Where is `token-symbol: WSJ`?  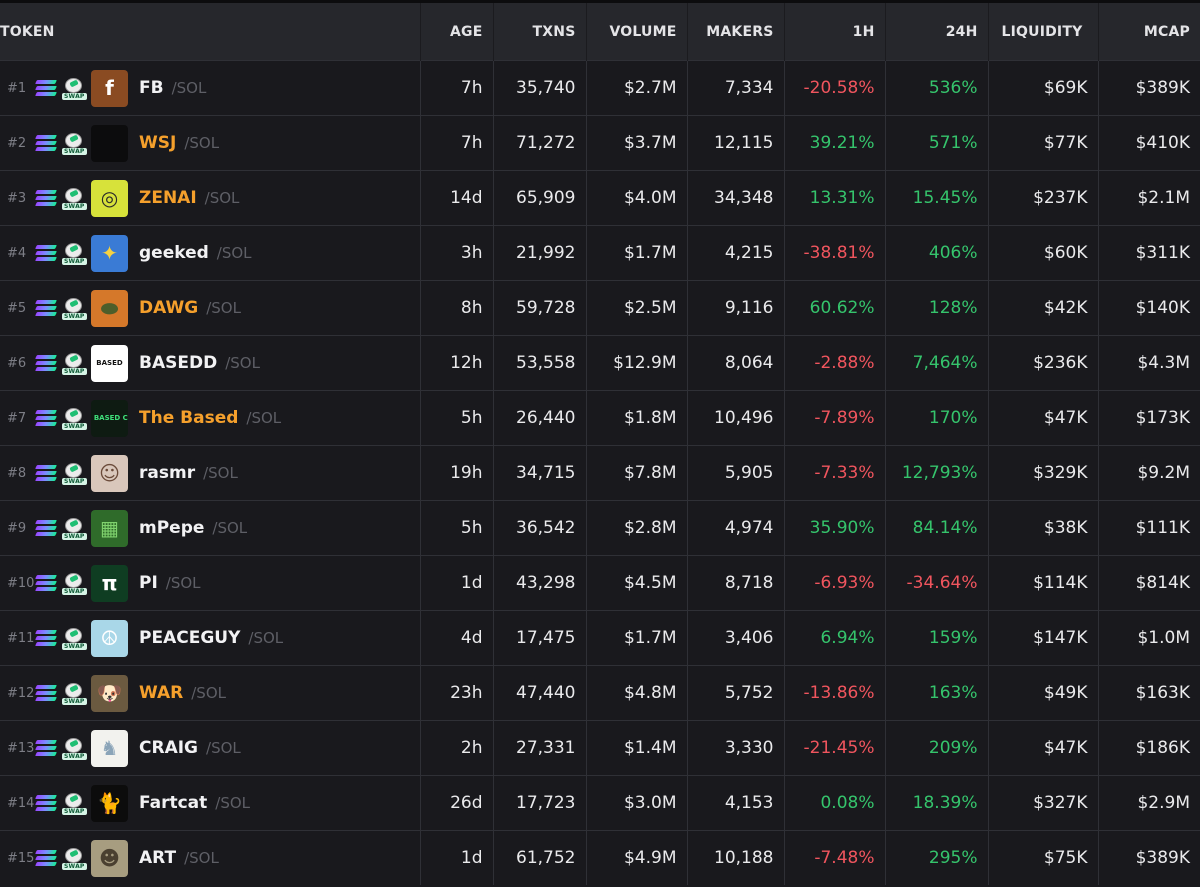 token-symbol: WSJ is located at coordinates (158, 143).